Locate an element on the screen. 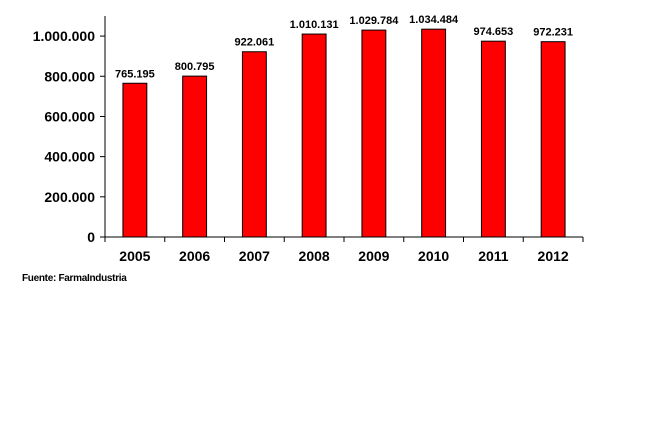 This screenshot has height=440, width=645. bar-2006 is located at coordinates (195, 156).